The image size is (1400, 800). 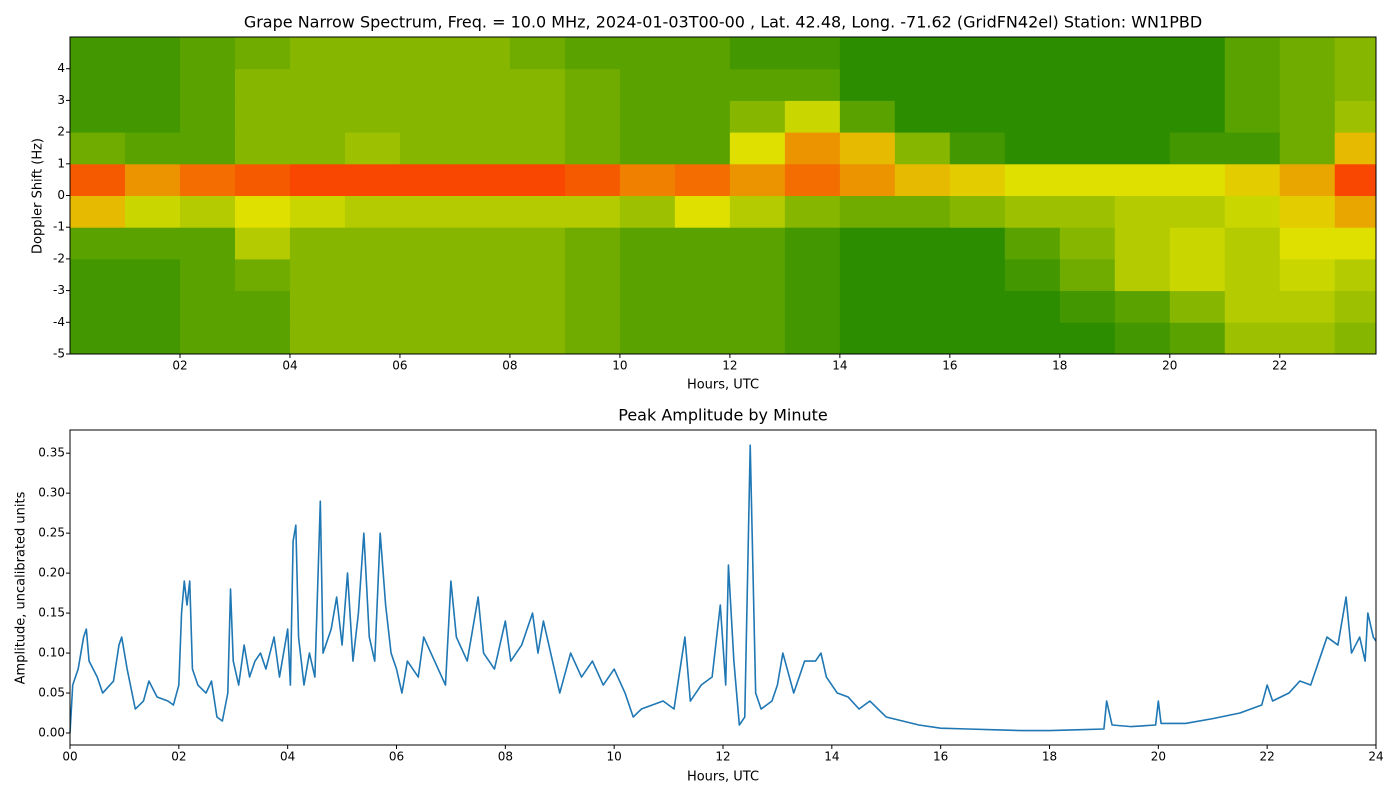 What do you see at coordinates (61, 195) in the screenshot?
I see `y-tick-label: 0` at bounding box center [61, 195].